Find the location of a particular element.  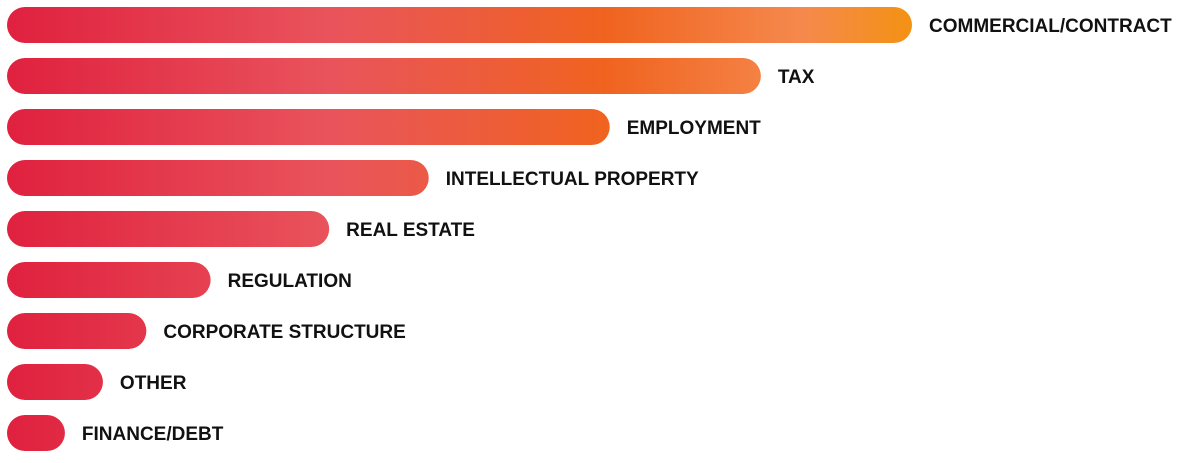

bar-label-finance-debt: FINANCE/DEBT is located at coordinates (153, 434).